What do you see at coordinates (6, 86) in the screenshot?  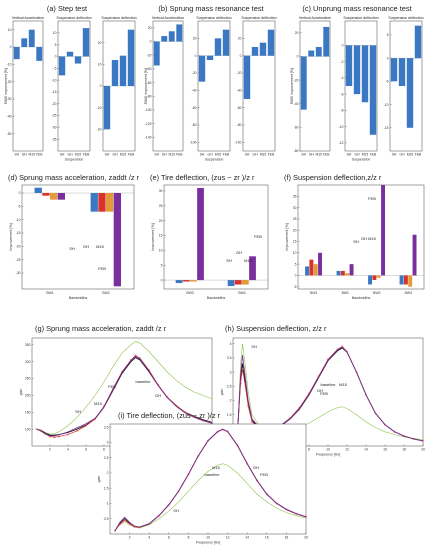 I see `y-axis-label-a: RMS improvement [%]` at bounding box center [6, 86].